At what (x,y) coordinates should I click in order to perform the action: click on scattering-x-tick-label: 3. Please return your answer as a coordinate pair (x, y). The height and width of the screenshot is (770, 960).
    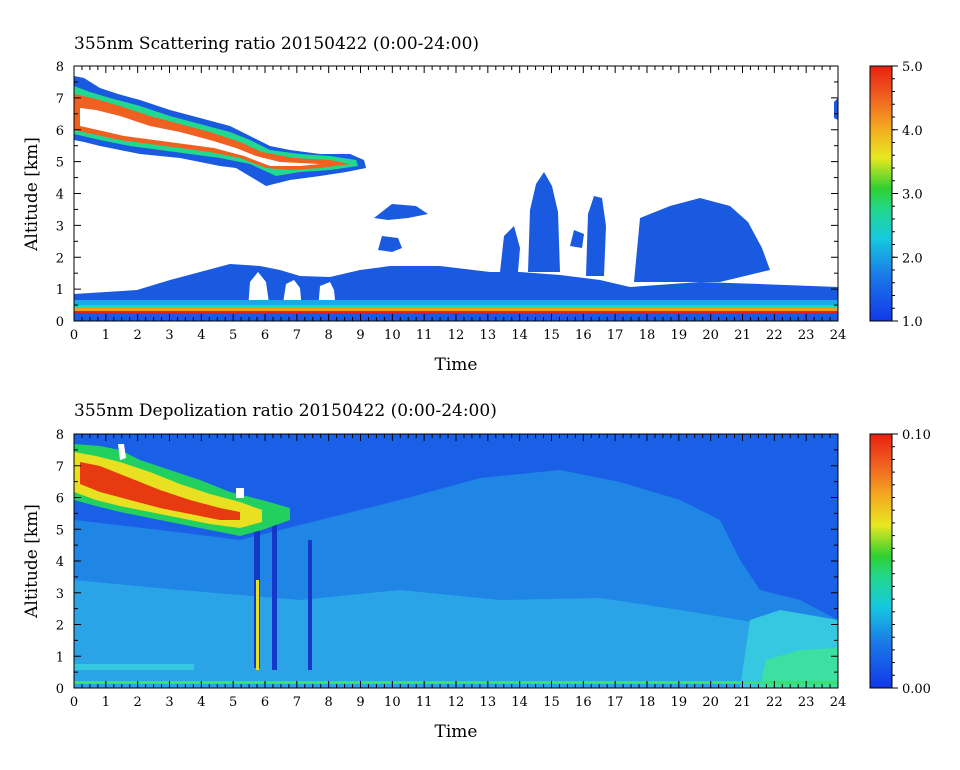
    Looking at the image, I should click on (169, 335).